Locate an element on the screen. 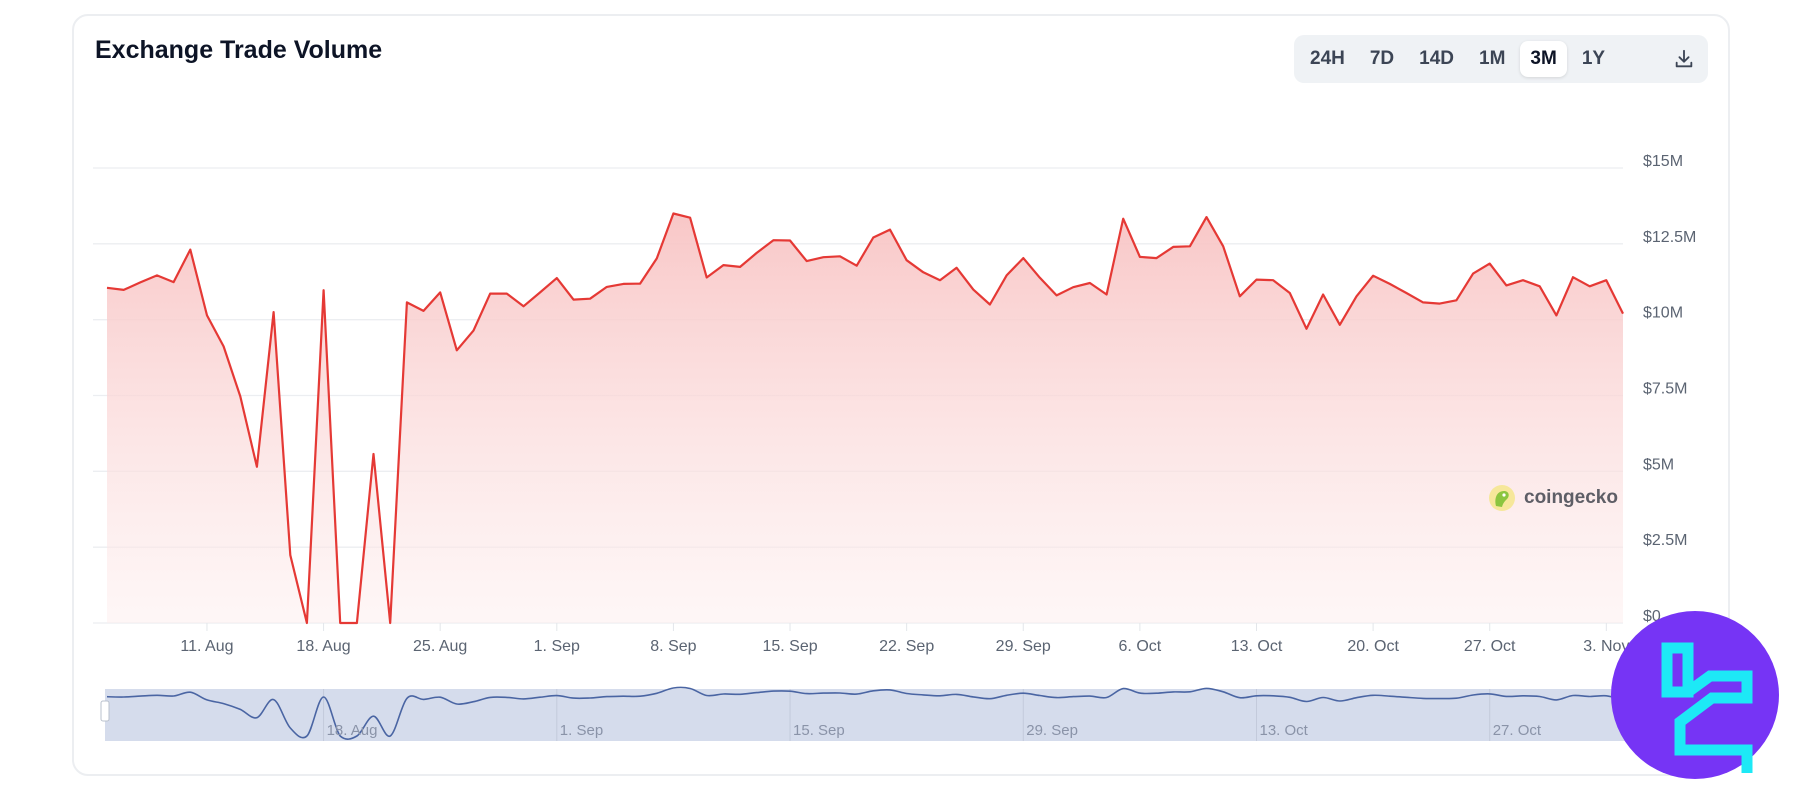 This screenshot has width=1800, height=800. download-button is located at coordinates (1684, 59).